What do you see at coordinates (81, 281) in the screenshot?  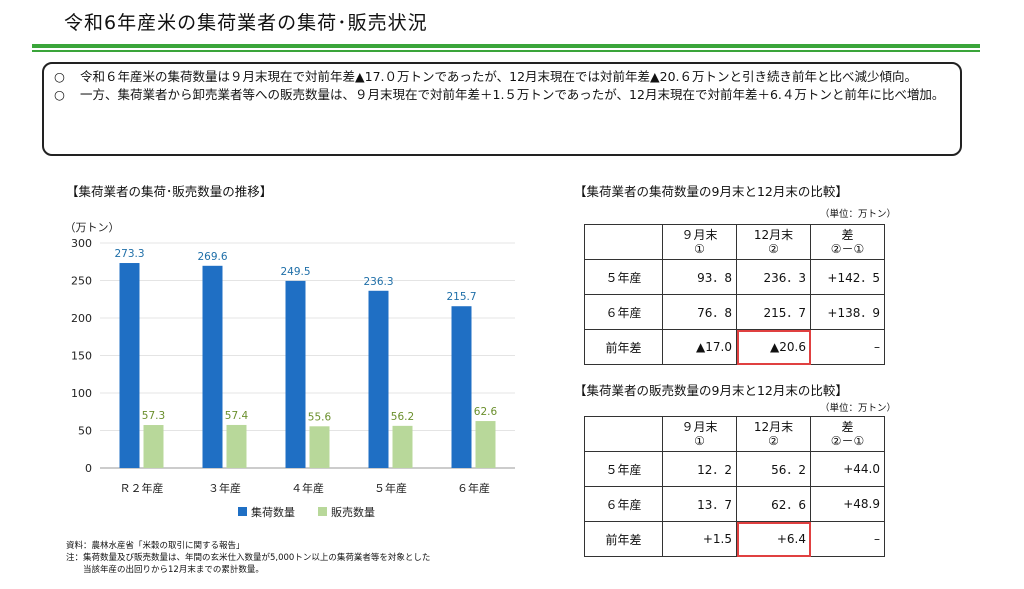 I see `y-tick-label: 250` at bounding box center [81, 281].